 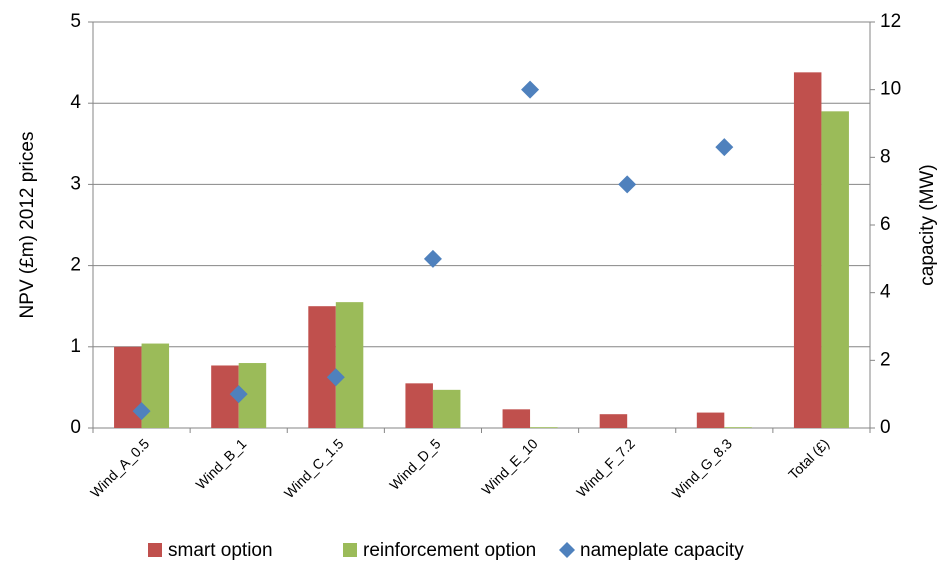 What do you see at coordinates (220, 550) in the screenshot?
I see `legend-label: smart option` at bounding box center [220, 550].